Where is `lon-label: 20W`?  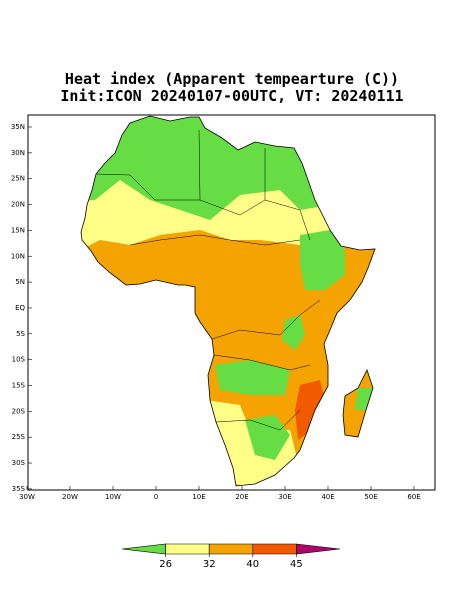
lon-label: 20W is located at coordinates (70, 497).